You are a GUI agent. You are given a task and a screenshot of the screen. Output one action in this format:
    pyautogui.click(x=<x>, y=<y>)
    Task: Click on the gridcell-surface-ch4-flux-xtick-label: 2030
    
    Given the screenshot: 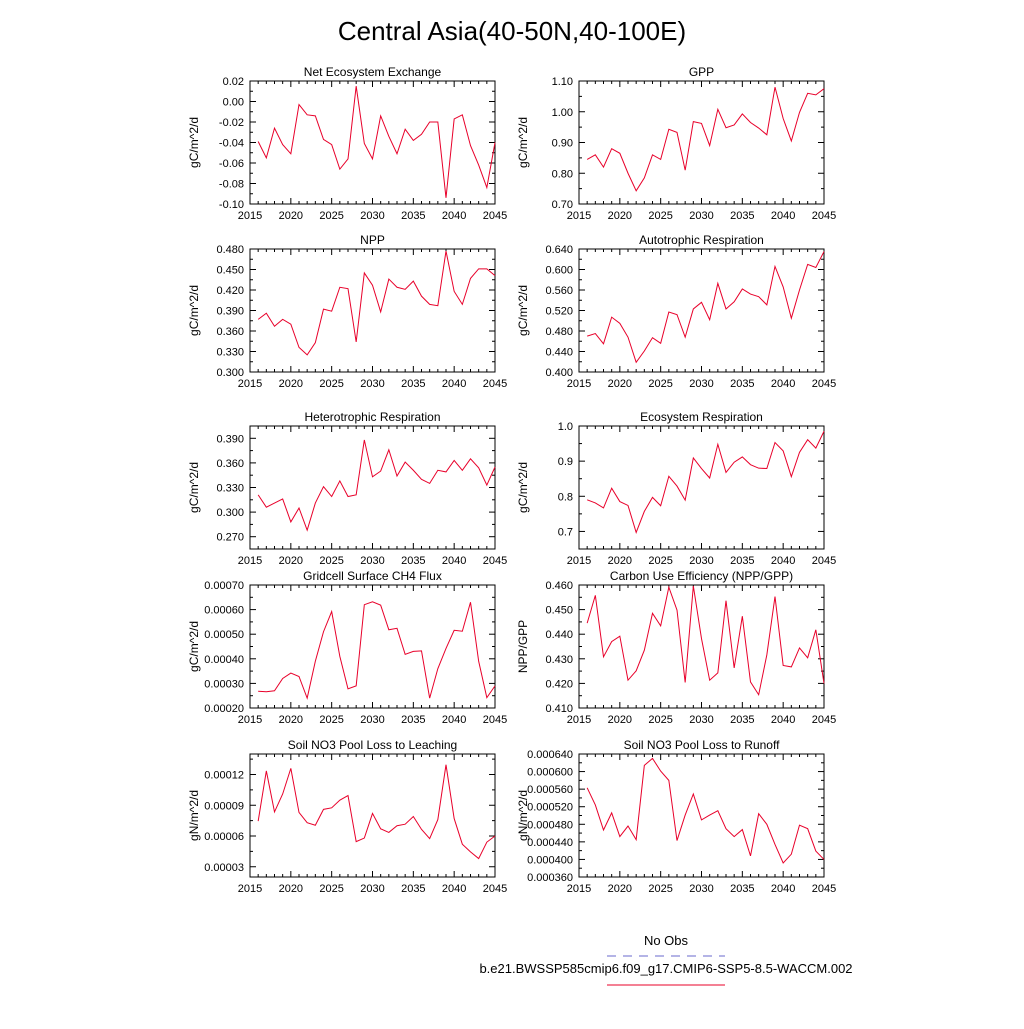 What is the action you would take?
    pyautogui.click(x=372, y=720)
    